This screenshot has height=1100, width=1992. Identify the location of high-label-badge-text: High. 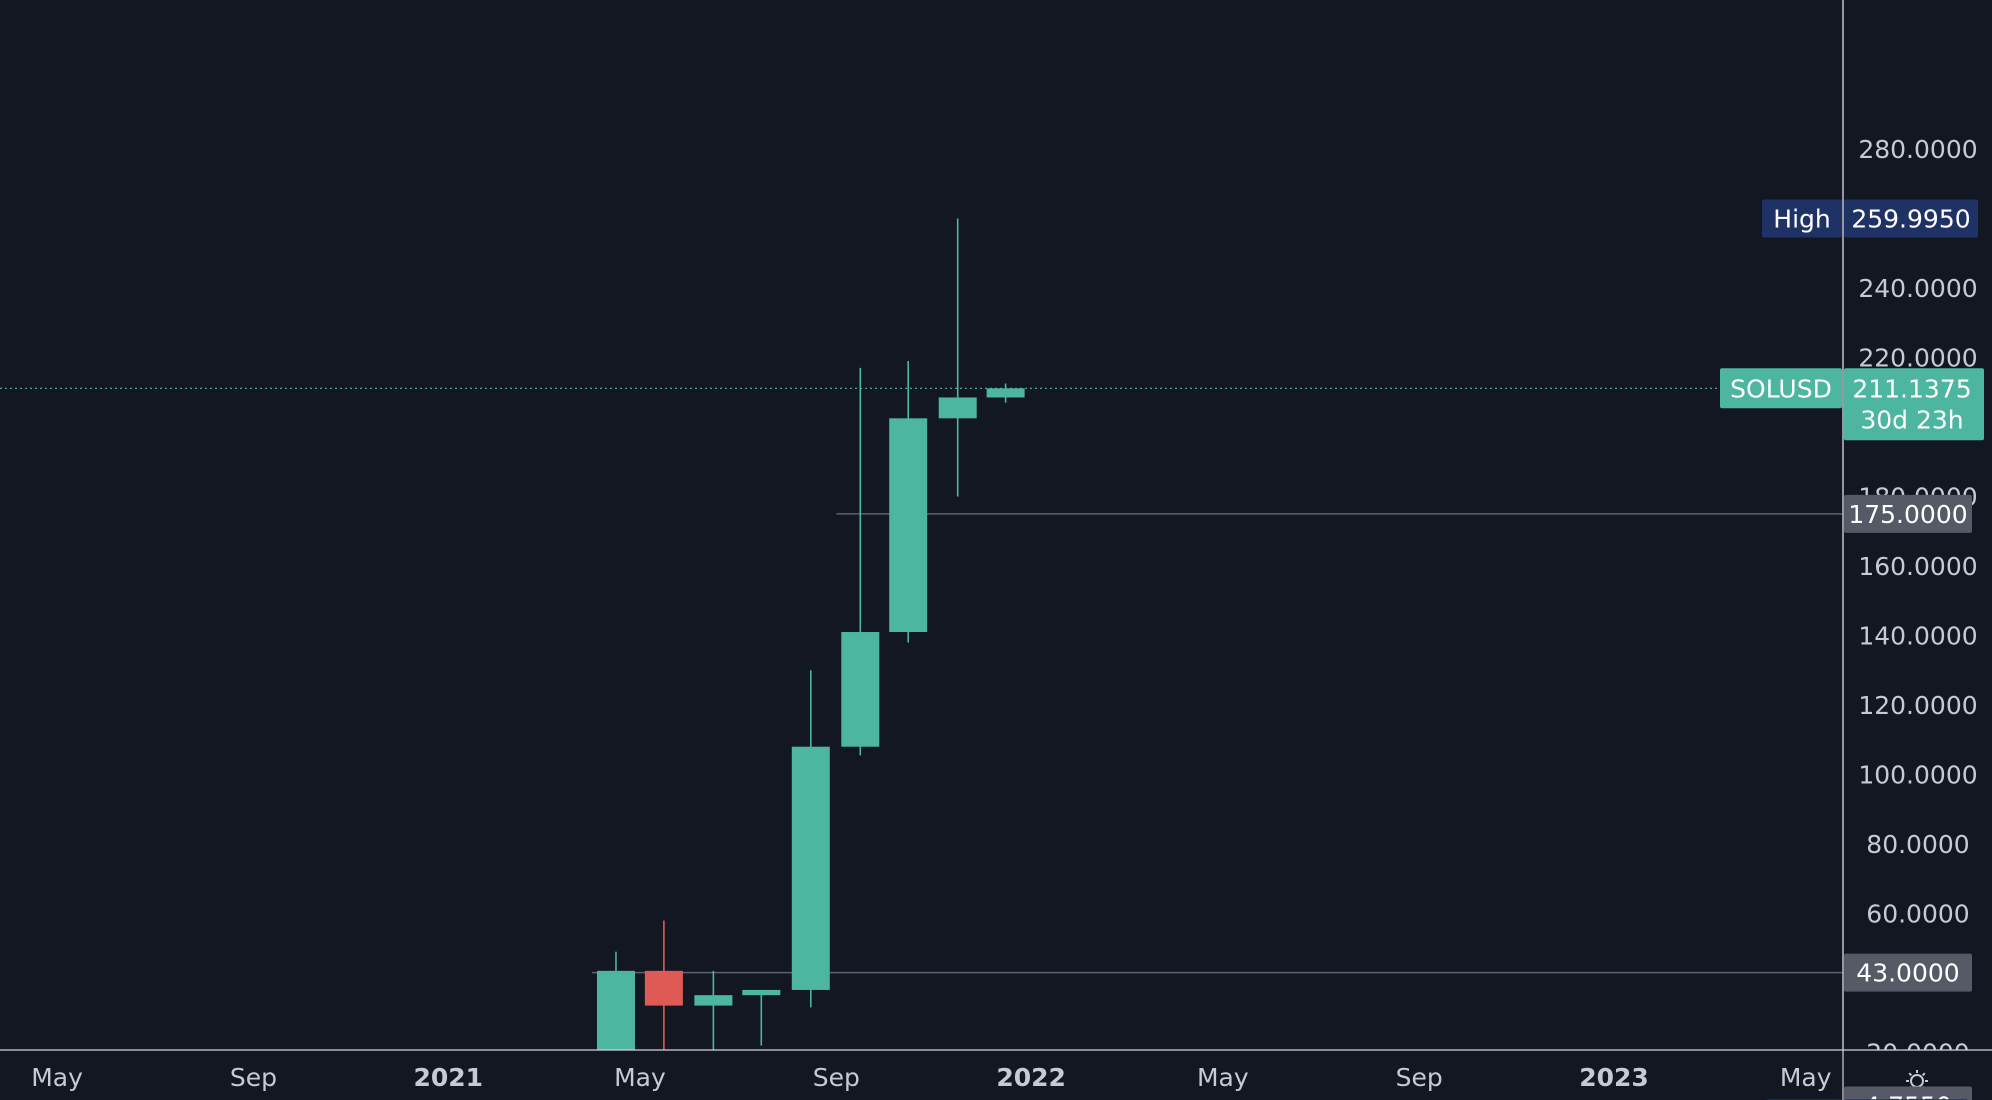
(1801, 219).